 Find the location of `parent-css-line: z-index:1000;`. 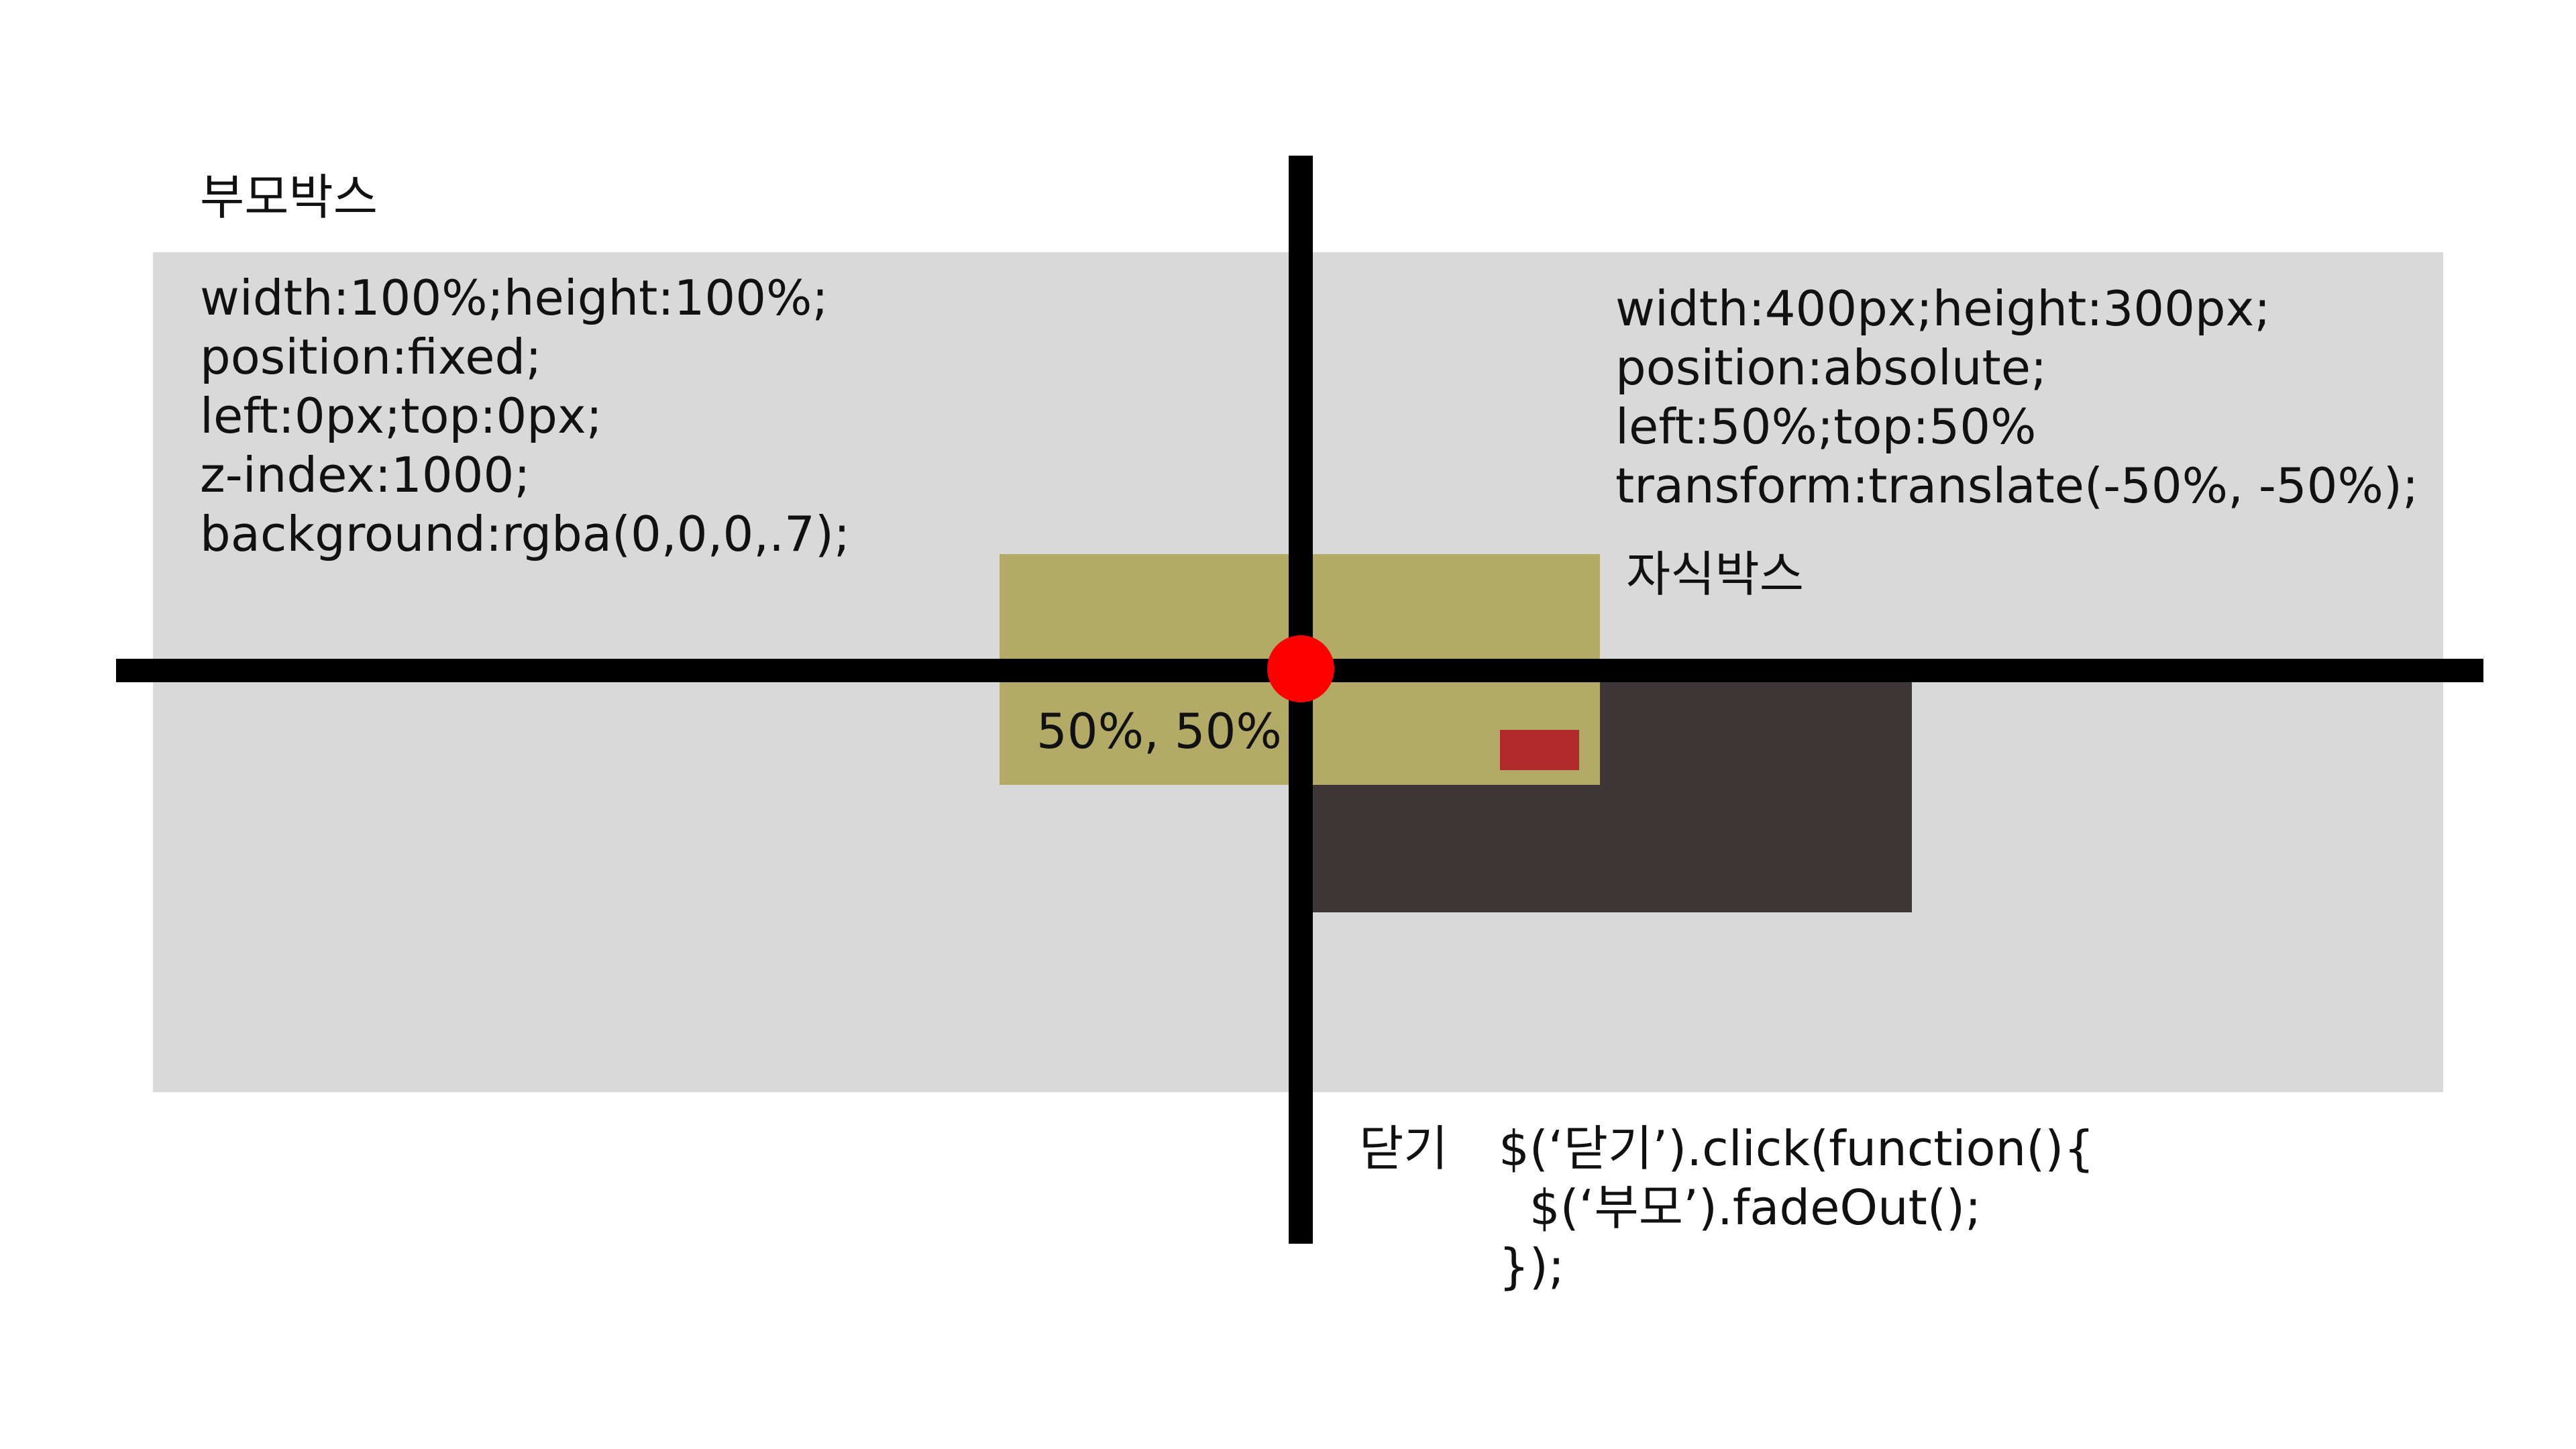

parent-css-line: z-index:1000; is located at coordinates (365, 475).